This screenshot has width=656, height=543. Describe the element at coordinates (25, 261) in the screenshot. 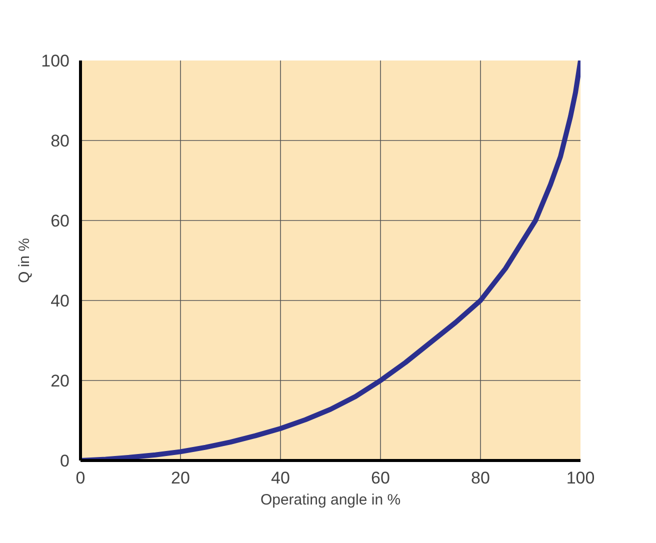

I see `y-axis-title: Q in %` at that location.